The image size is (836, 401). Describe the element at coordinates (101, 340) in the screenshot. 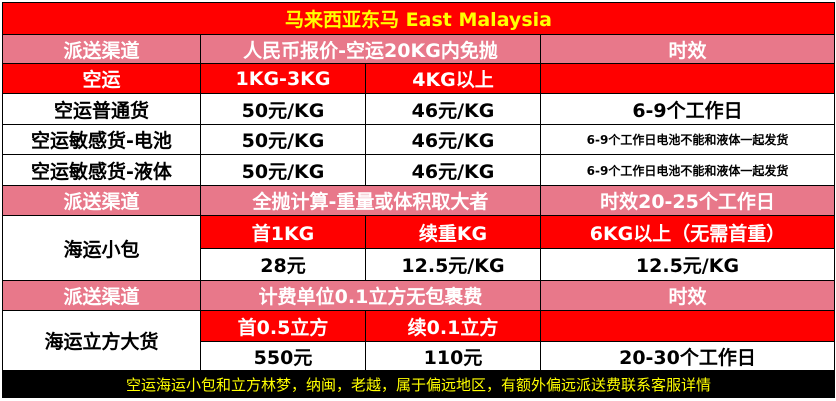

I see `cell: 海运立方大货` at that location.